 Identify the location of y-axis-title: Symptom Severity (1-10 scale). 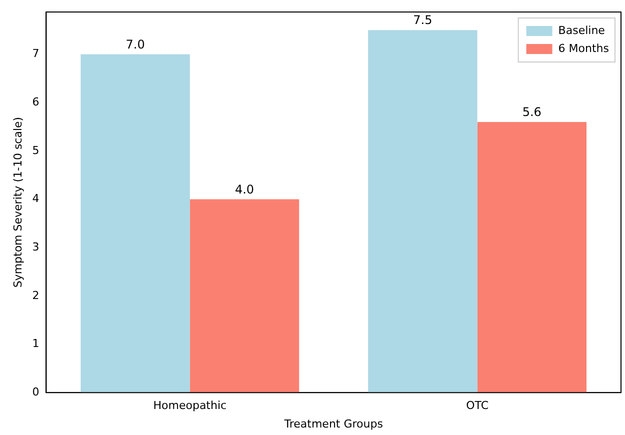
(17, 202).